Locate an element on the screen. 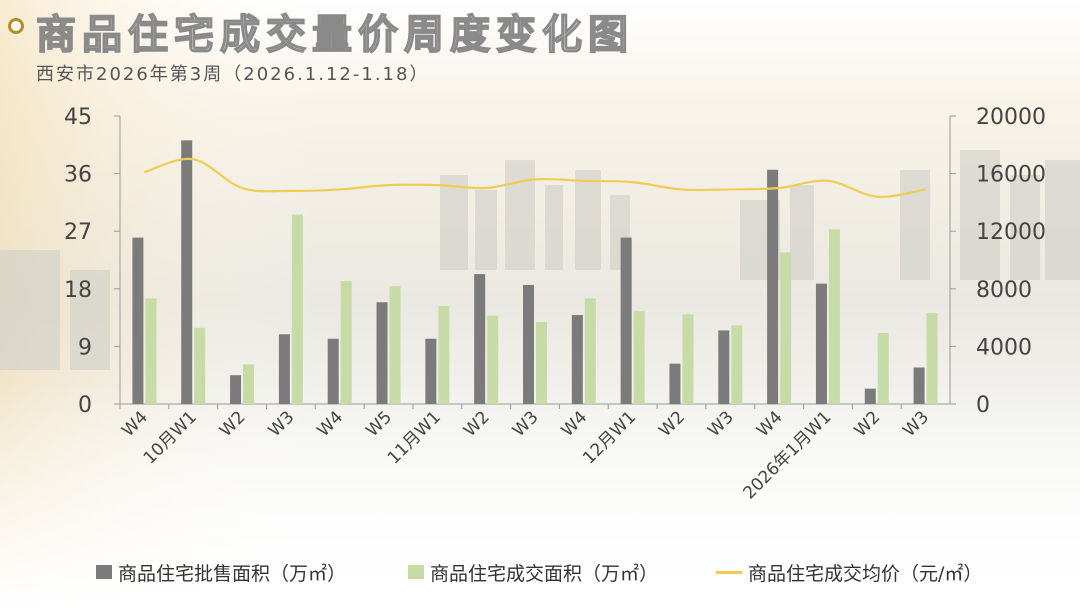 The width and height of the screenshot is (1080, 608). right-tick-label: 4000 is located at coordinates (1004, 347).